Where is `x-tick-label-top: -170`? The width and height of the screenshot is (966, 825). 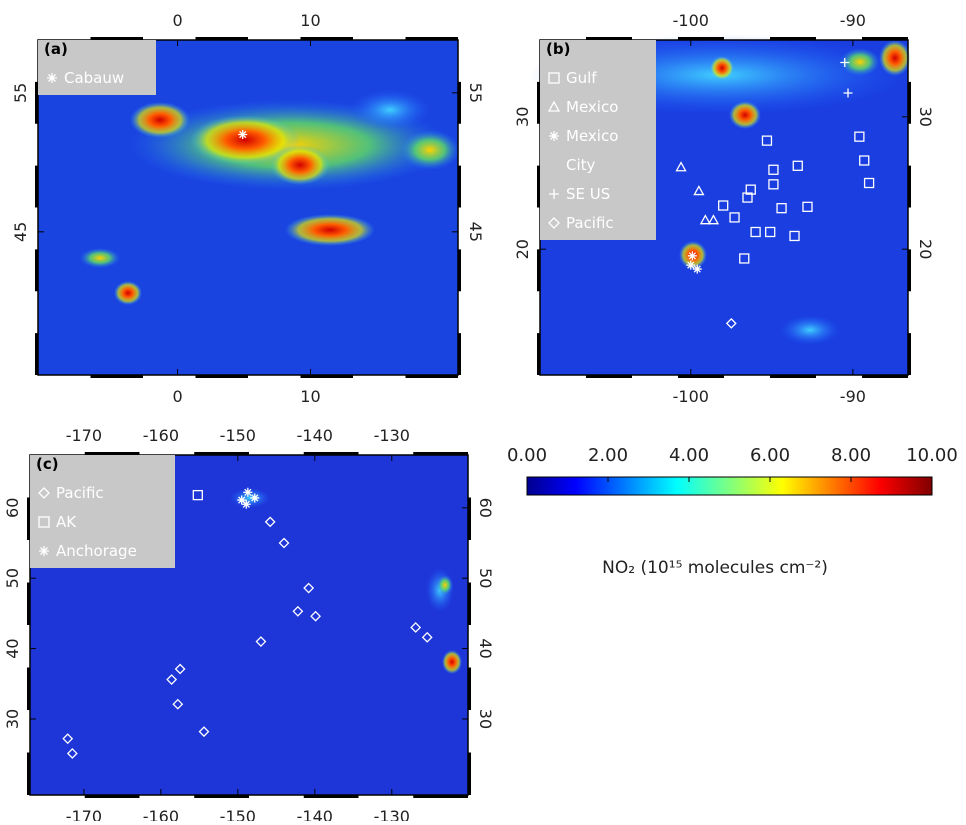 x-tick-label-top: -170 is located at coordinates (84, 435).